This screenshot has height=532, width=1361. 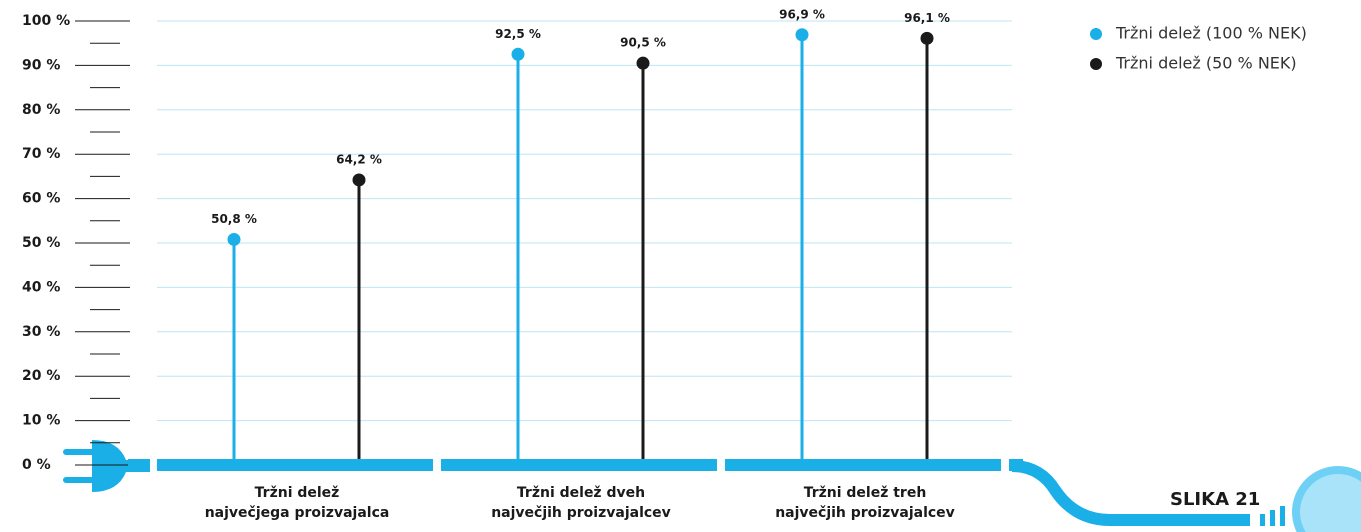 I want to click on y-tick-label: 80 %, so click(x=41, y=110).